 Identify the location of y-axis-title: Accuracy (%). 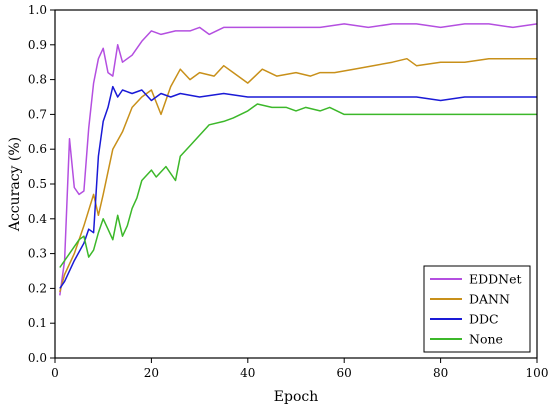
(15, 184).